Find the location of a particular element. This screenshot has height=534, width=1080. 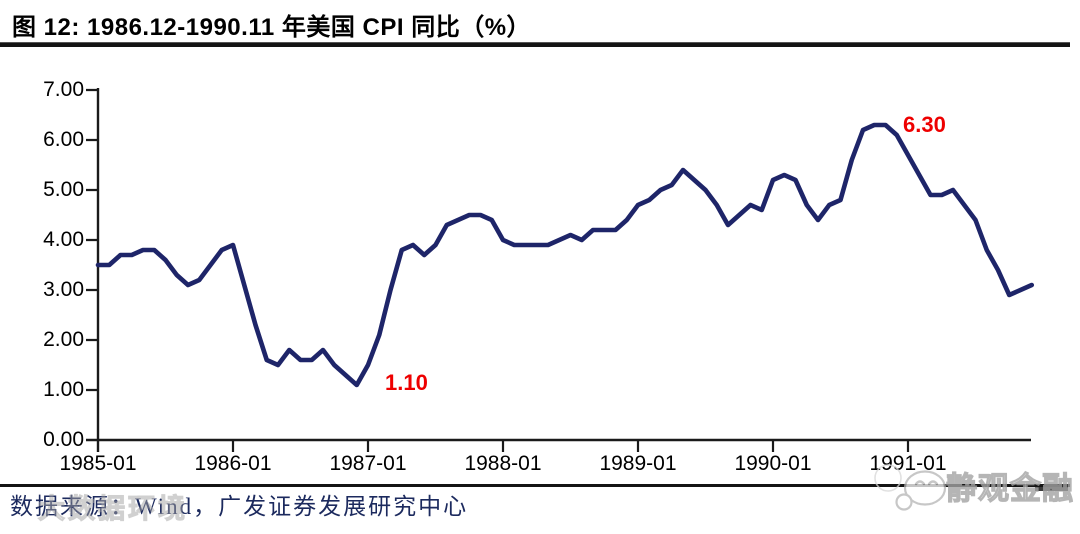

x-tick-label: 1990-01 is located at coordinates (773, 463).